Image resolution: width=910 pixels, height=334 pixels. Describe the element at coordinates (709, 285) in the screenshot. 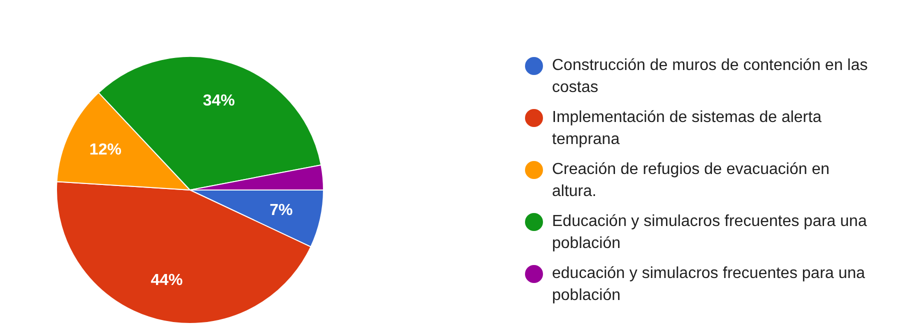

I see `legend-label: educación y simulacros frecuentes para una población` at that location.